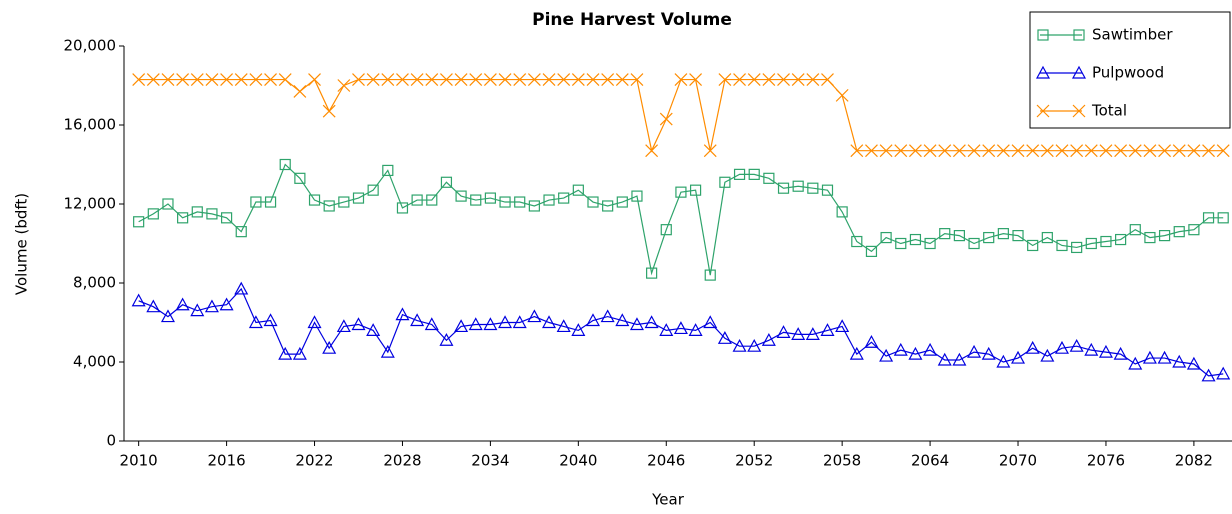 The image size is (1232, 514). Describe the element at coordinates (490, 461) in the screenshot. I see `x-tick-label: 2034` at that location.